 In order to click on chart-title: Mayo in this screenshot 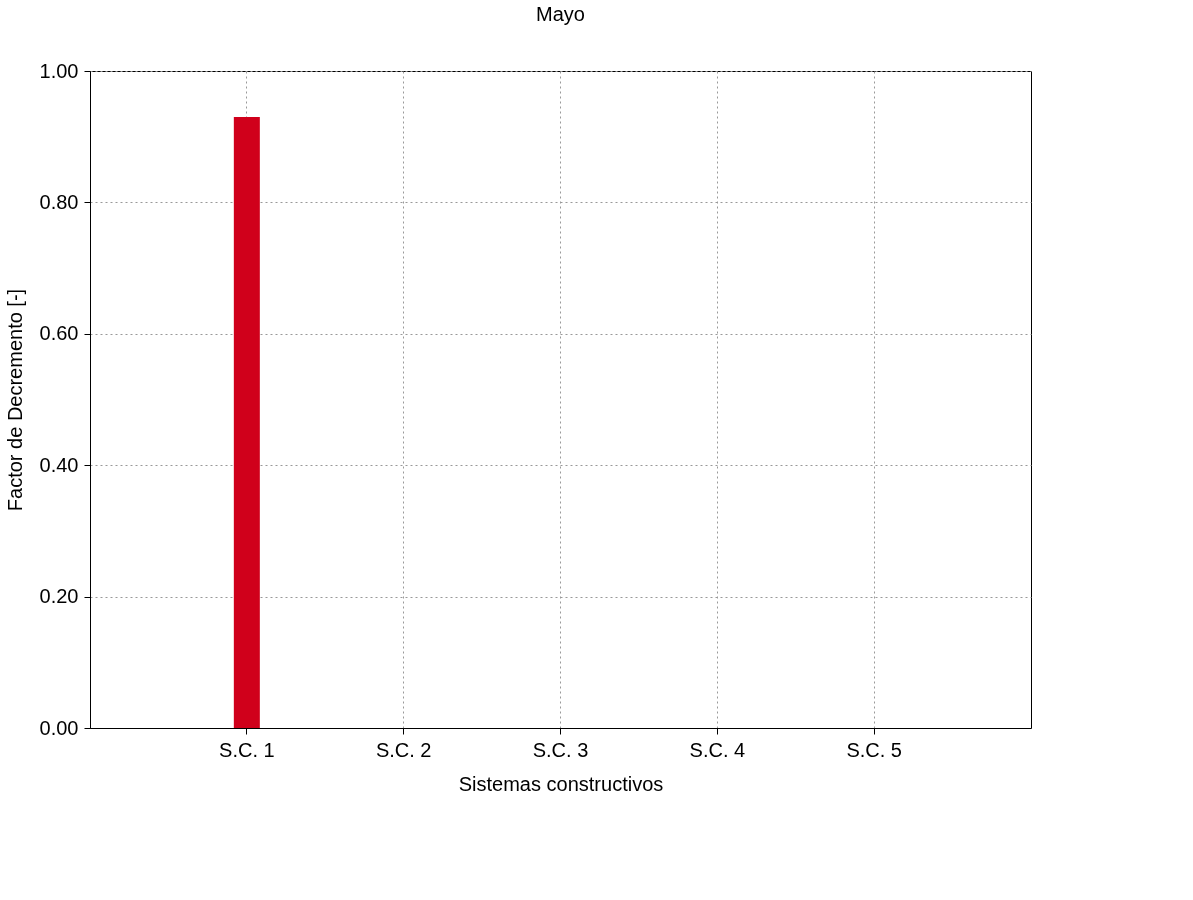, I will do `click(560, 14)`.